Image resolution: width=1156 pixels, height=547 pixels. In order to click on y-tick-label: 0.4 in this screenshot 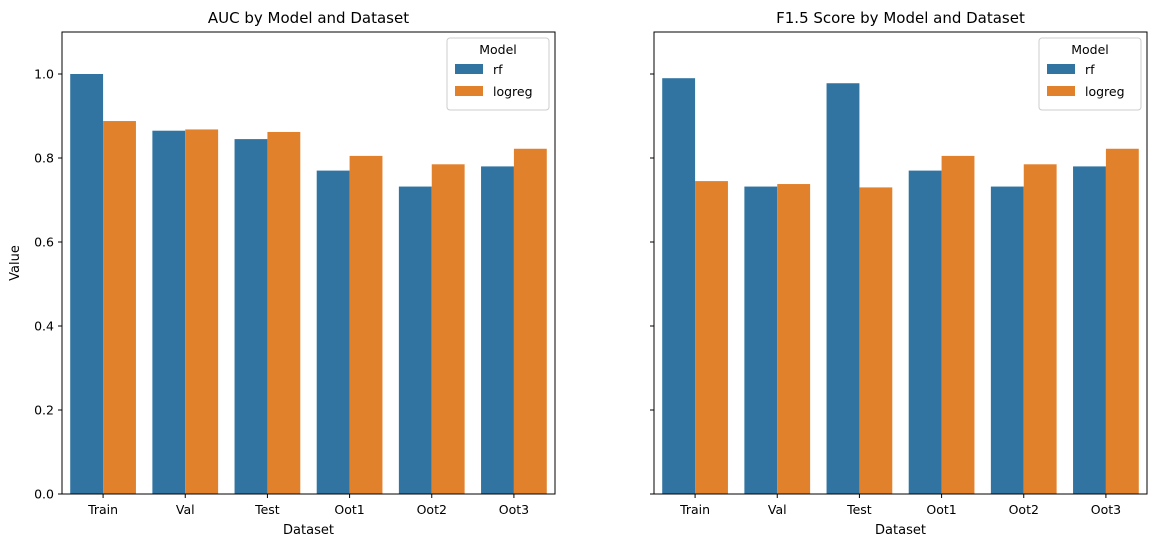, I will do `click(44, 326)`.